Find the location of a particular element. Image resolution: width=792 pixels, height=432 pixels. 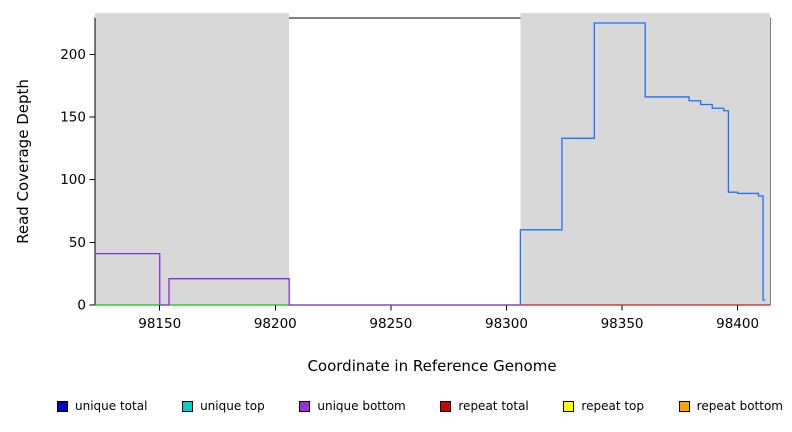

x-tick-label: 98350 is located at coordinates (622, 324).